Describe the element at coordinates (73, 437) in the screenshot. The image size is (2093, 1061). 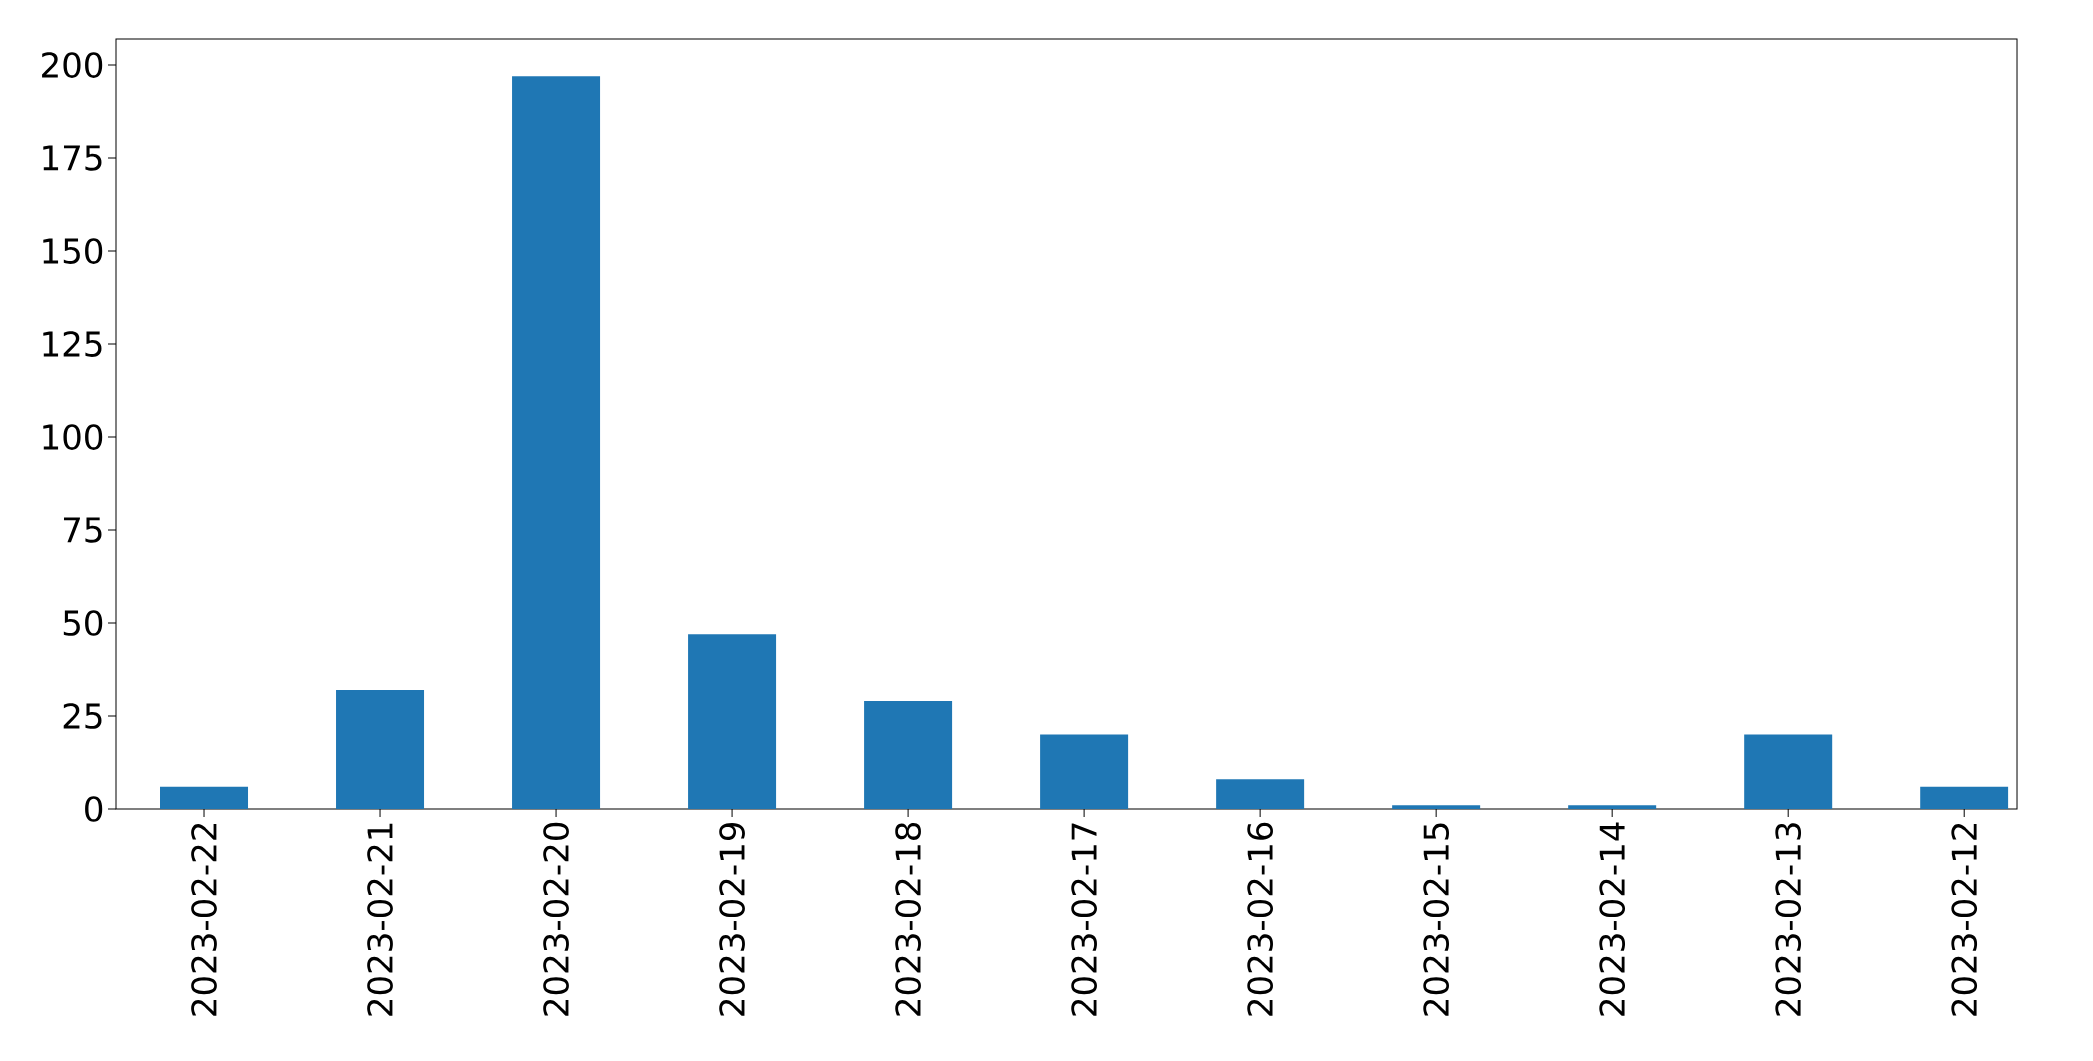
I see `y-tick-label: 100` at that location.